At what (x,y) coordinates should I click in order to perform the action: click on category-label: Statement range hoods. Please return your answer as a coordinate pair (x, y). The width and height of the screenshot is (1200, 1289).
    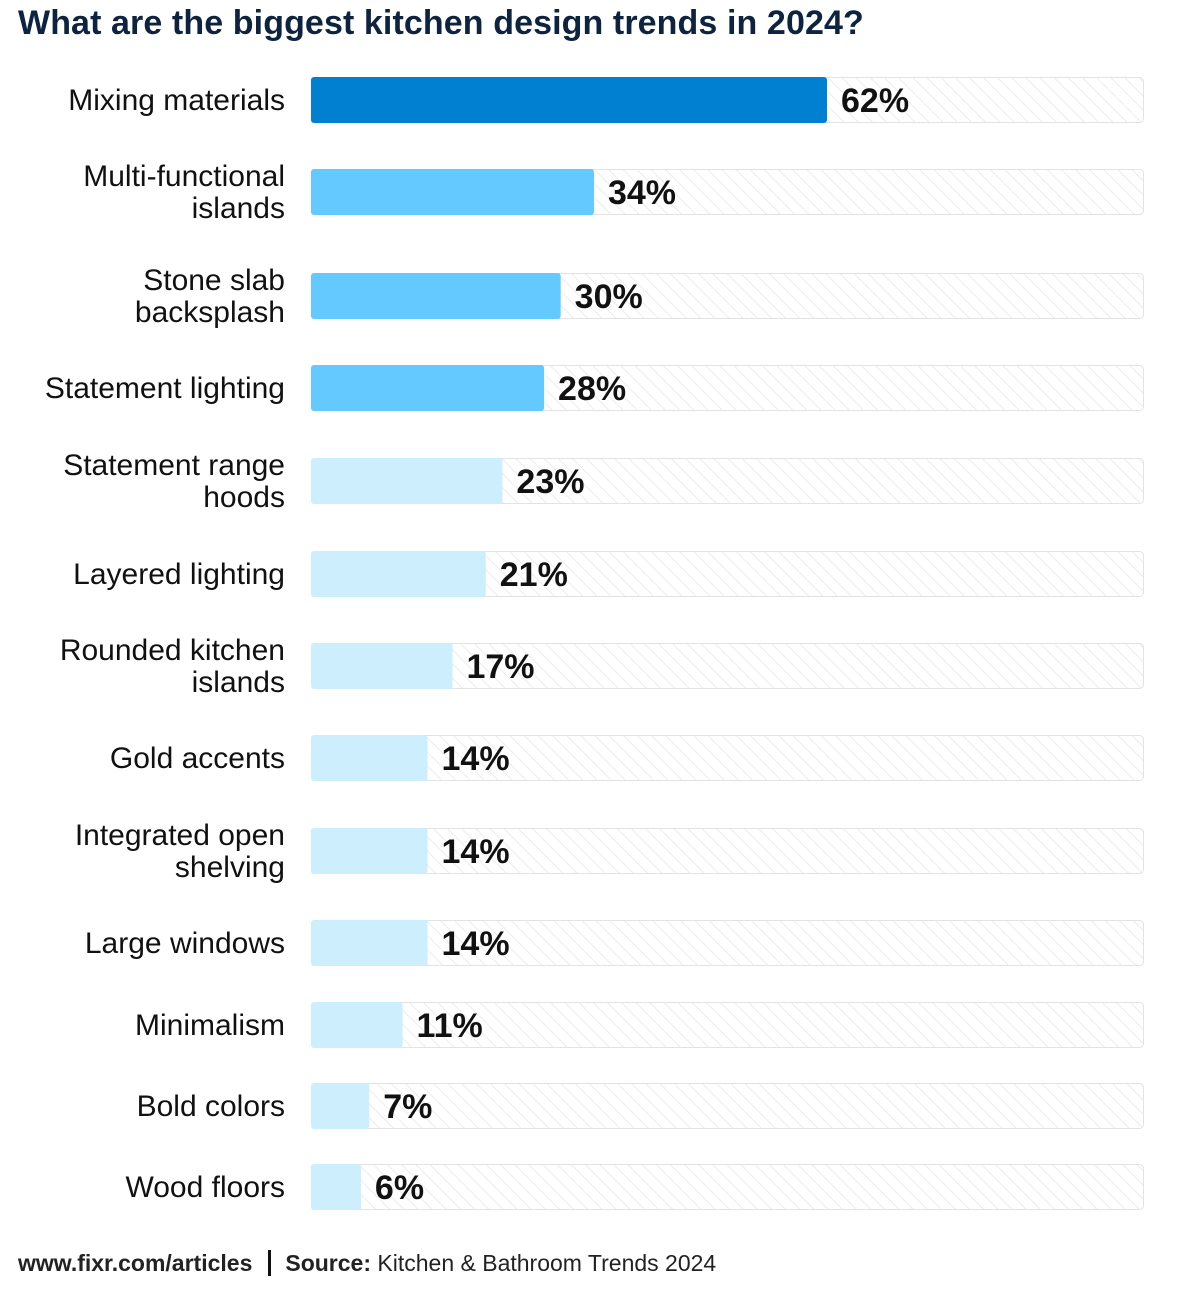
    Looking at the image, I should click on (174, 481).